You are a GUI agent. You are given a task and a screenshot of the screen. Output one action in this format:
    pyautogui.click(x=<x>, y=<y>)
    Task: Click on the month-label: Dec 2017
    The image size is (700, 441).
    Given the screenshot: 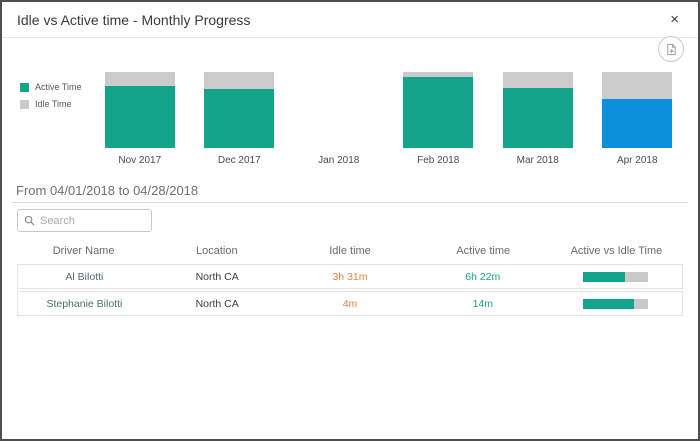 What is the action you would take?
    pyautogui.click(x=239, y=160)
    